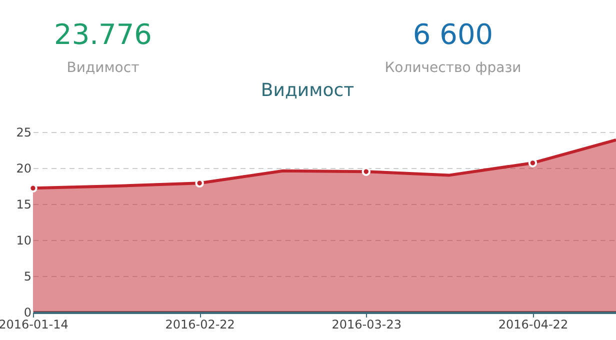 This screenshot has width=616, height=340. Describe the element at coordinates (200, 325) in the screenshot. I see `x-tick-label: 2016-02-22` at that location.